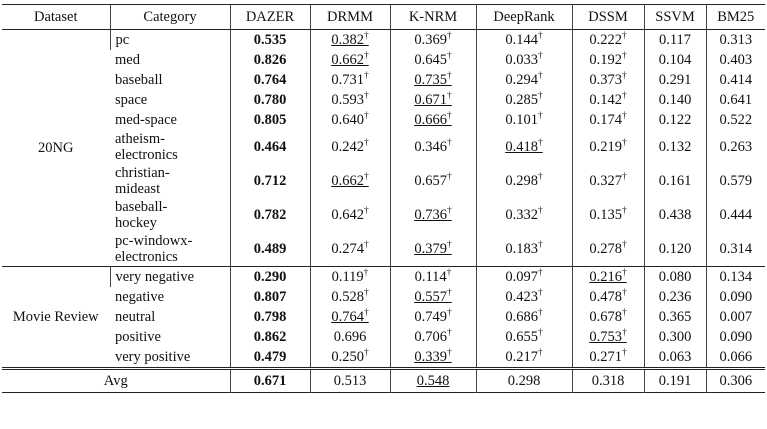 The height and width of the screenshot is (429, 767). I want to click on cell-value-wrap: 0.862, so click(270, 337).